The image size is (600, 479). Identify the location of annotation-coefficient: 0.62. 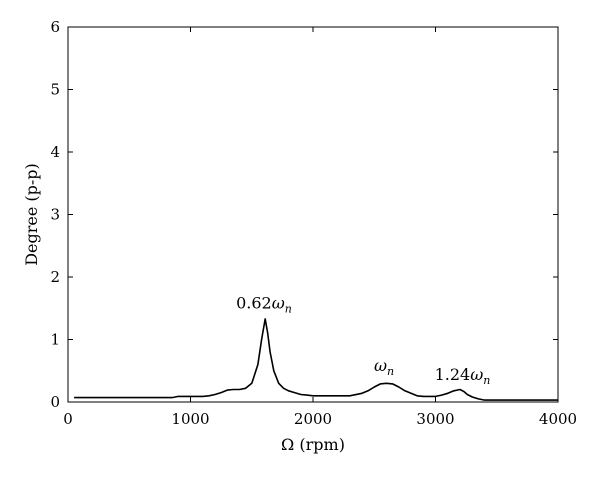
(254, 302).